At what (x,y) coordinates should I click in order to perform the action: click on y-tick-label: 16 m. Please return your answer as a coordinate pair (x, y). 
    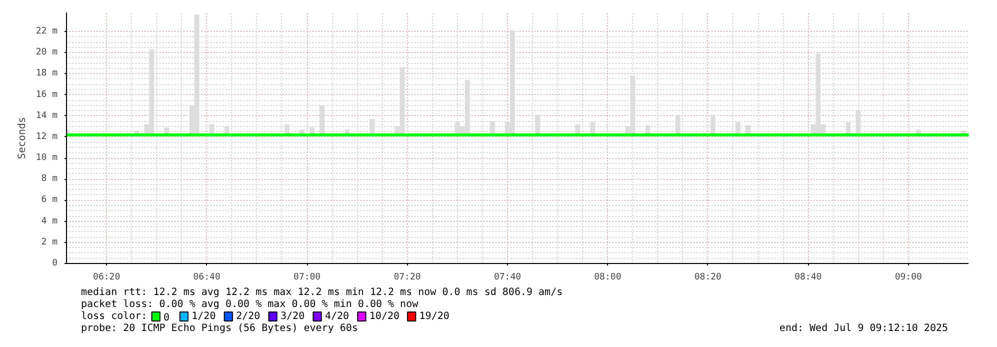
    Looking at the image, I should click on (47, 95).